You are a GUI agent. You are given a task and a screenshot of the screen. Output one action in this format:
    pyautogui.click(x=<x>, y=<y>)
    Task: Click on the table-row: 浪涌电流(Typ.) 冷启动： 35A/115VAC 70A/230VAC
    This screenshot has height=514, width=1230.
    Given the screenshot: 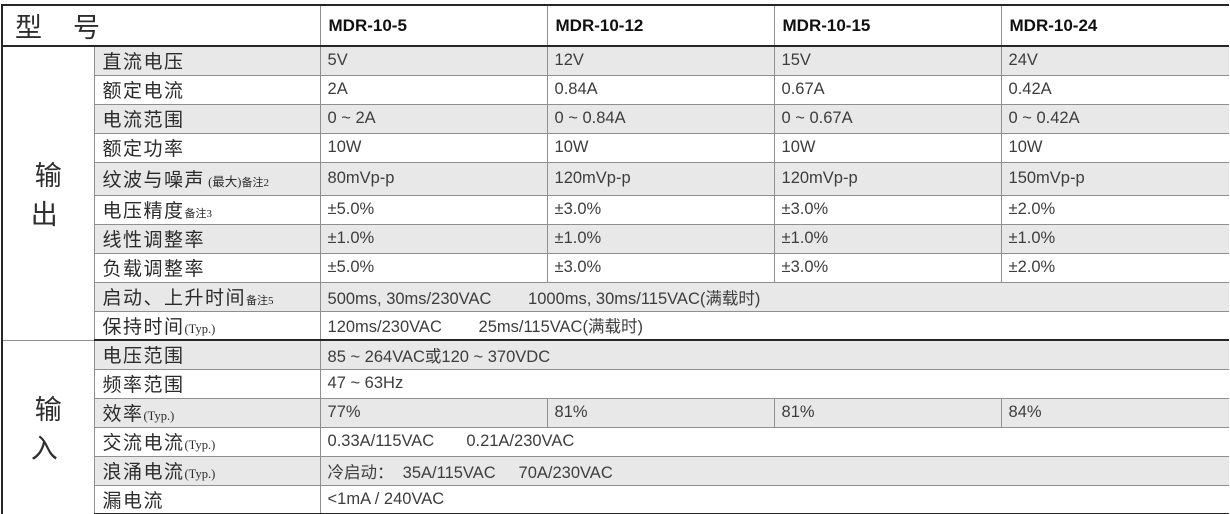 What is the action you would take?
    pyautogui.click(x=615, y=470)
    